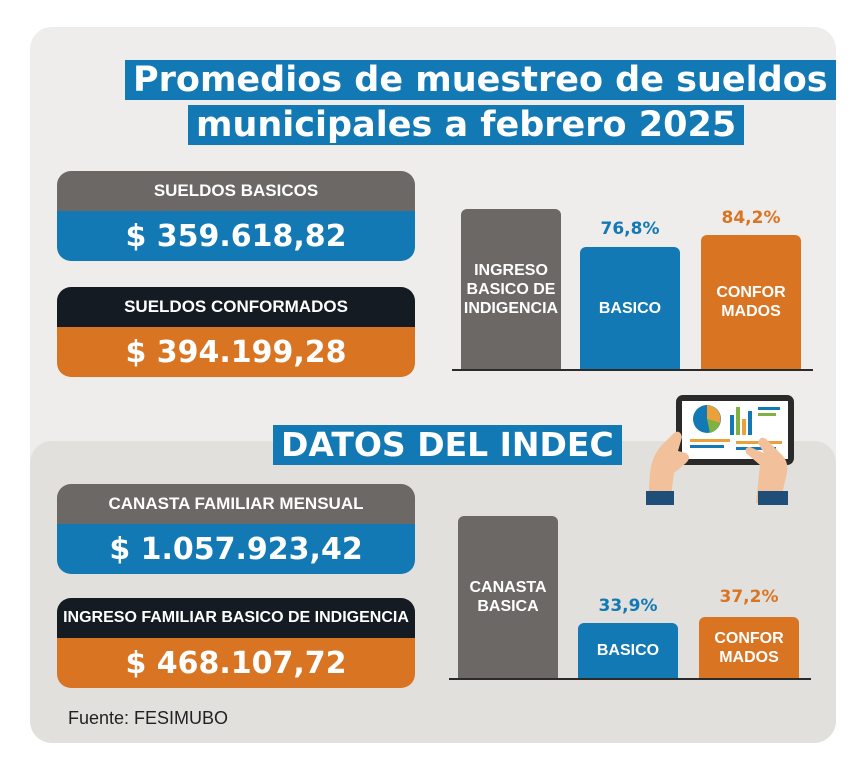  I want to click on chart2-conformed-percent: 37,2%, so click(749, 597).